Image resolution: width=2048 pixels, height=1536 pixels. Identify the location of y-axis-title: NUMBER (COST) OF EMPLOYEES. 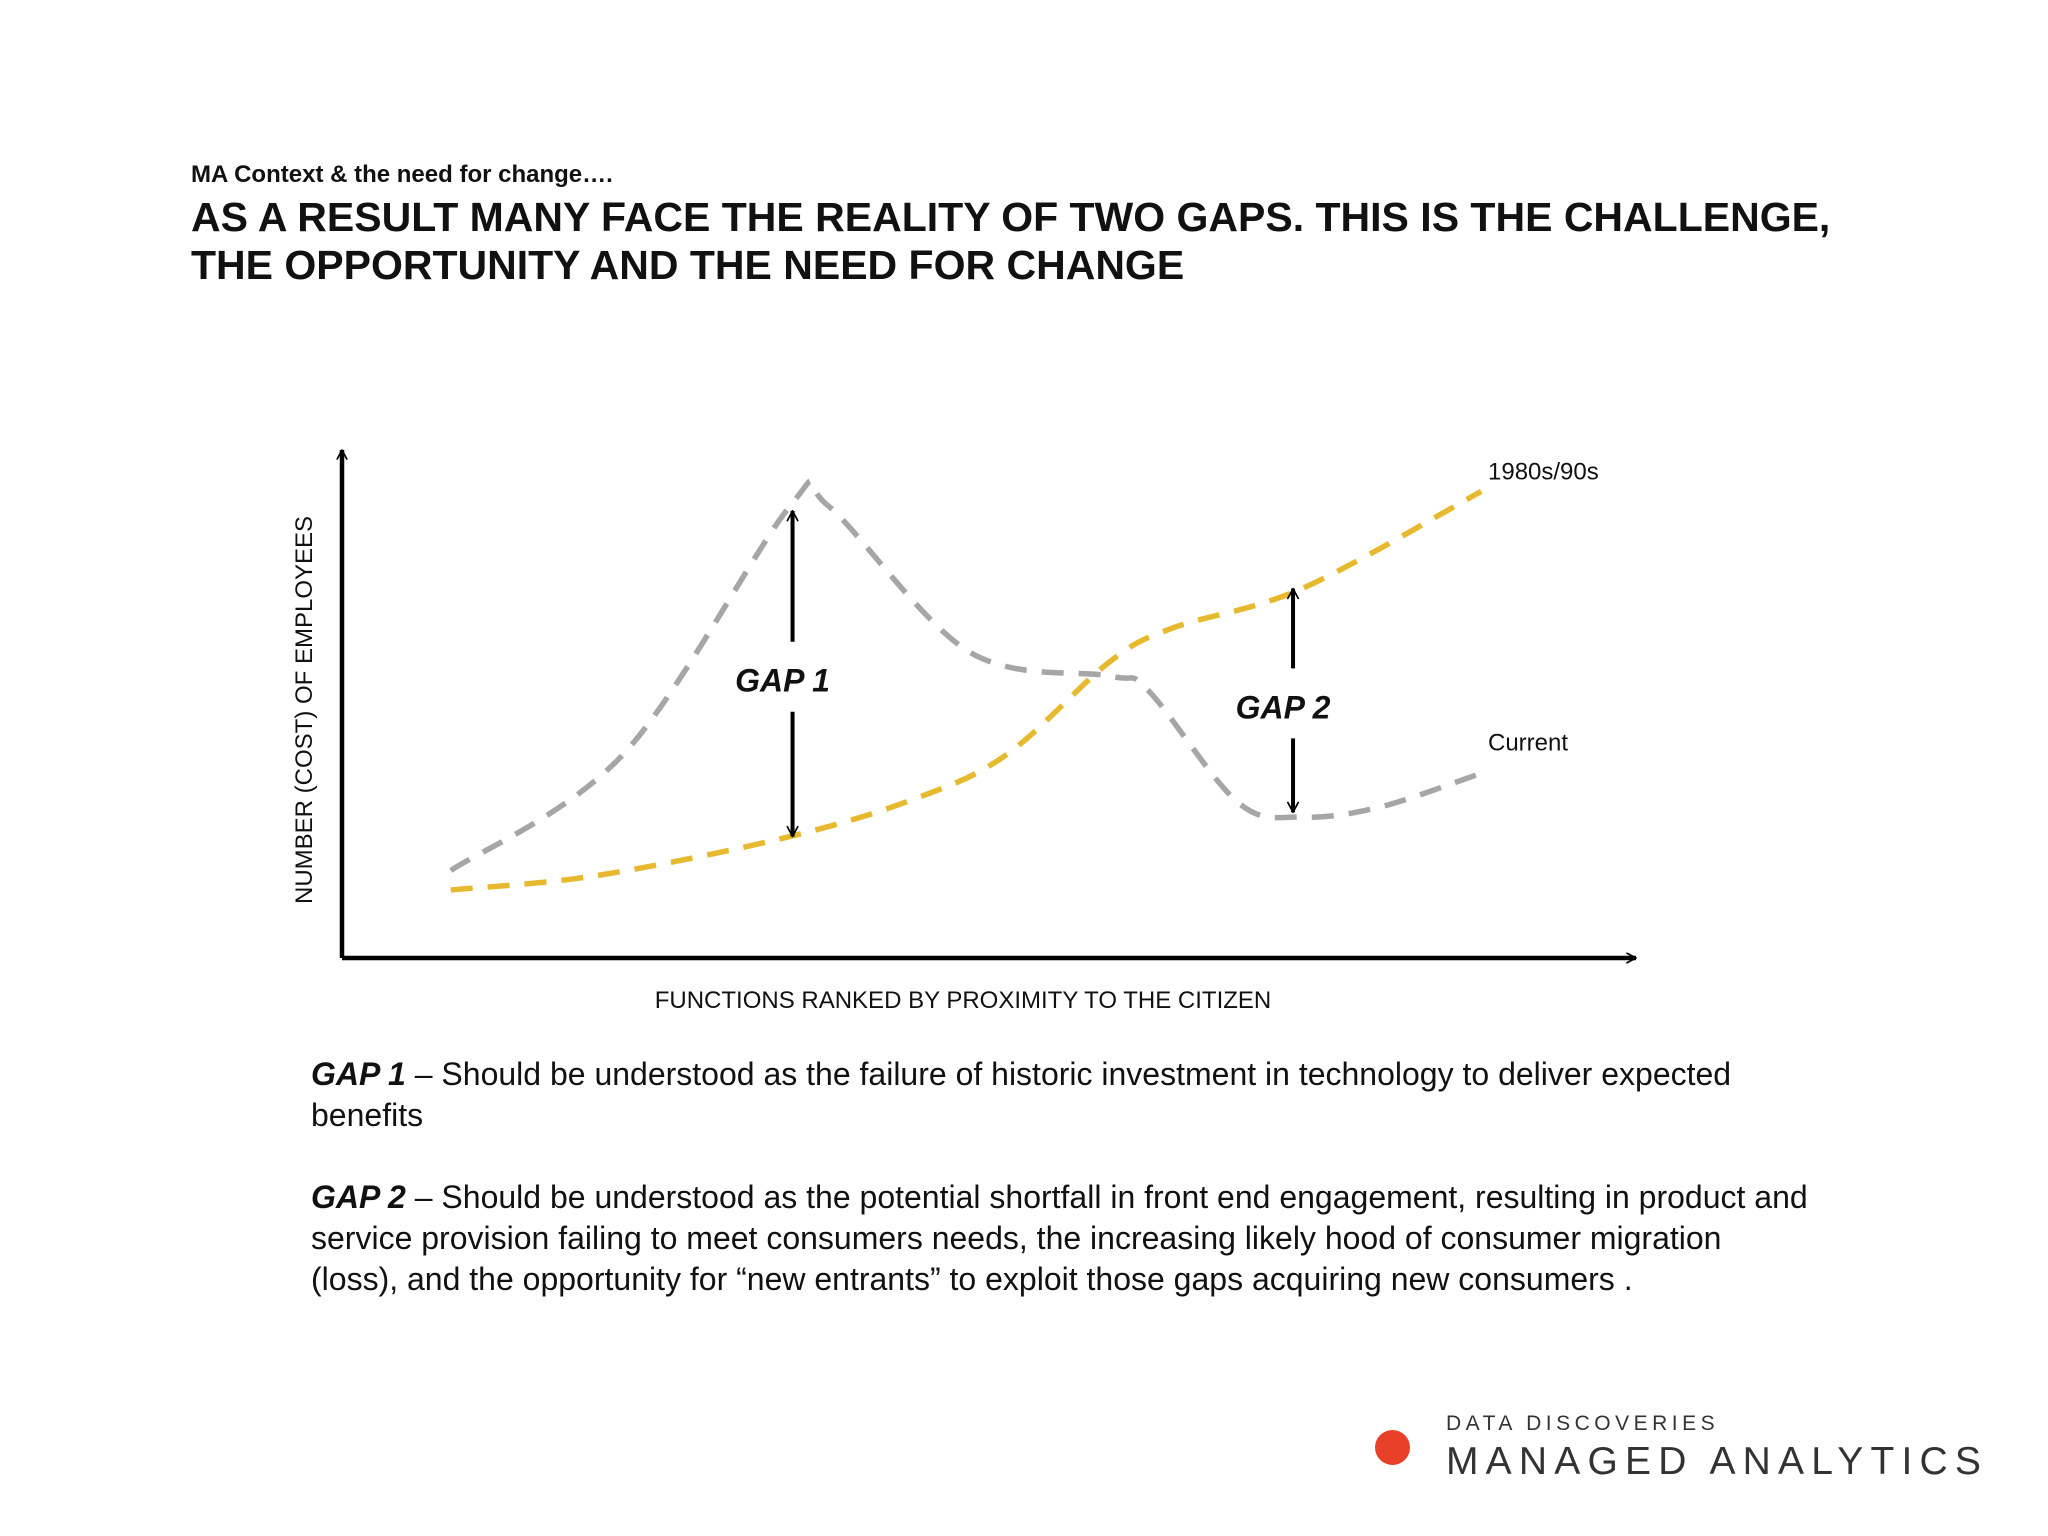
(304, 710).